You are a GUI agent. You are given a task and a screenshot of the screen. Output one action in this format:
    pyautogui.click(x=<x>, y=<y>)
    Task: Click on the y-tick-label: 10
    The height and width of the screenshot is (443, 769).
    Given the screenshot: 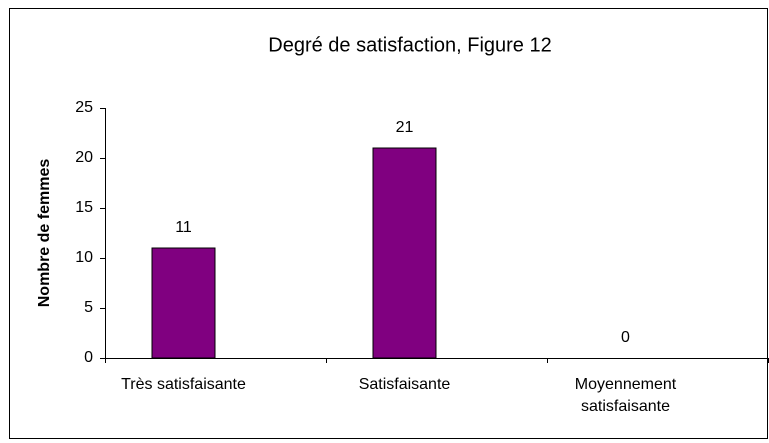 What is the action you would take?
    pyautogui.click(x=84, y=257)
    